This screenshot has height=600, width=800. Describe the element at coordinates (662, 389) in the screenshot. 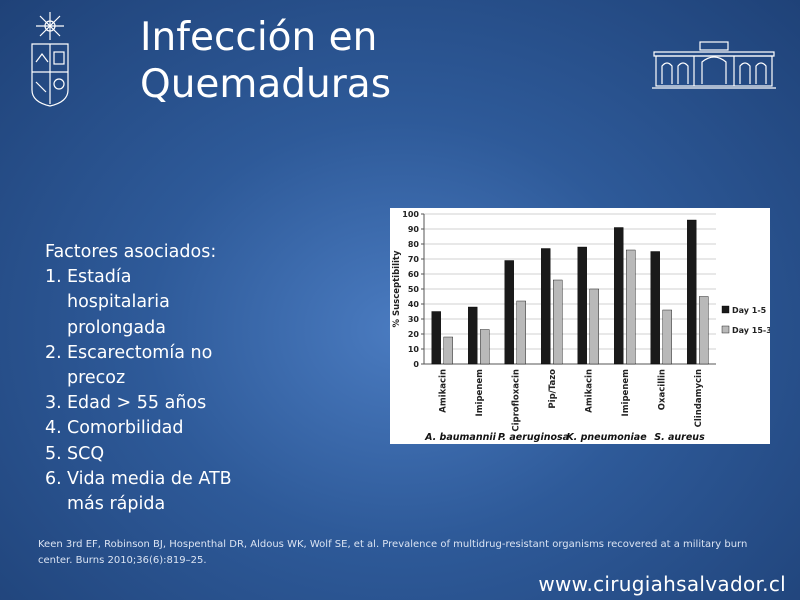

I see `x-category-label: Oxacillin` at that location.